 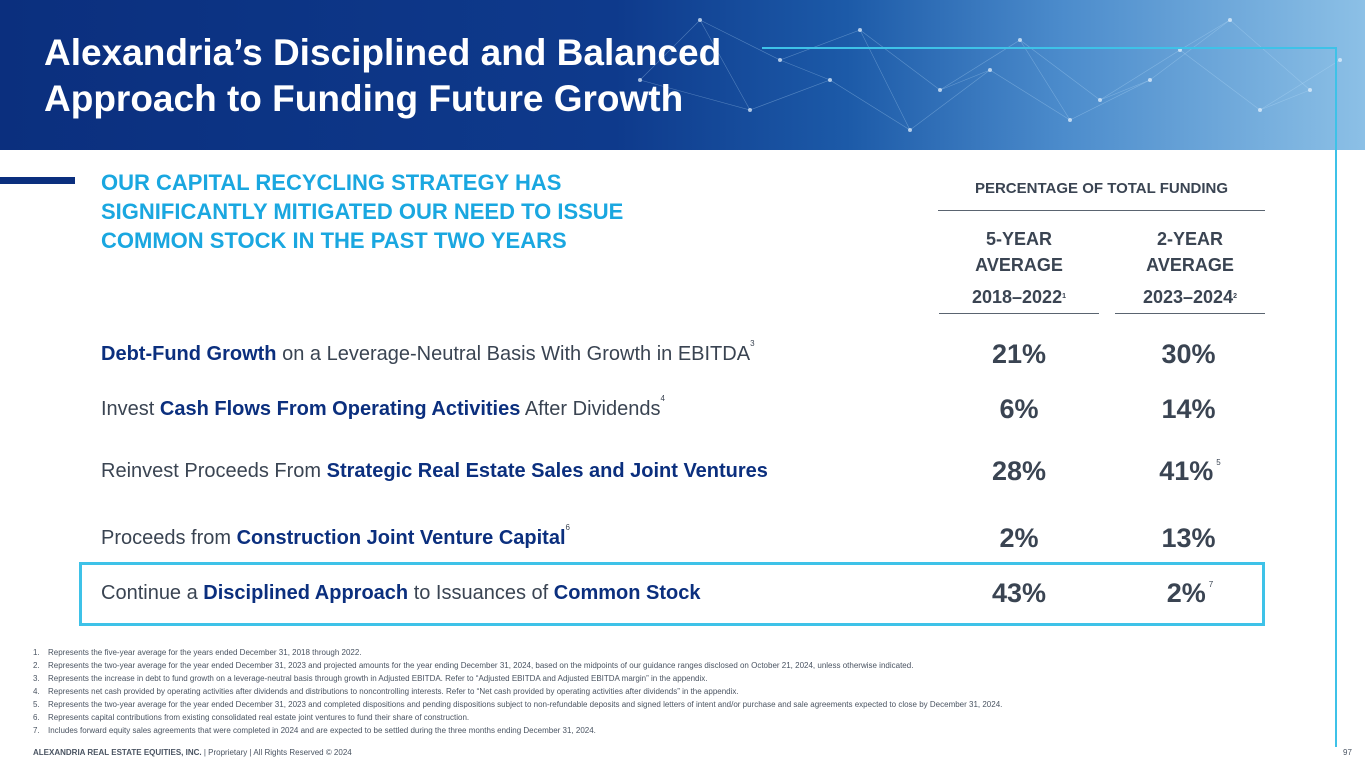 I want to click on row-4-value-5yr: 2%, so click(x=1019, y=538).